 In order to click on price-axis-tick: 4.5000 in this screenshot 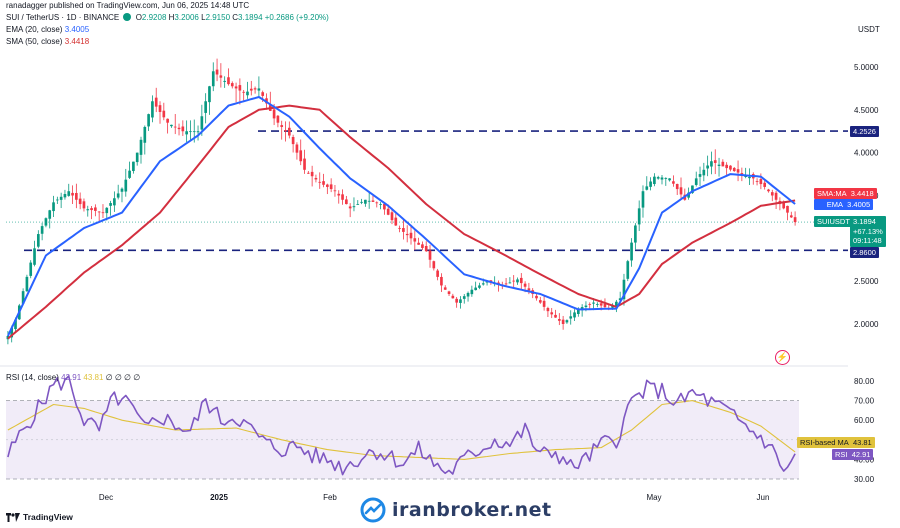, I will do `click(866, 110)`.